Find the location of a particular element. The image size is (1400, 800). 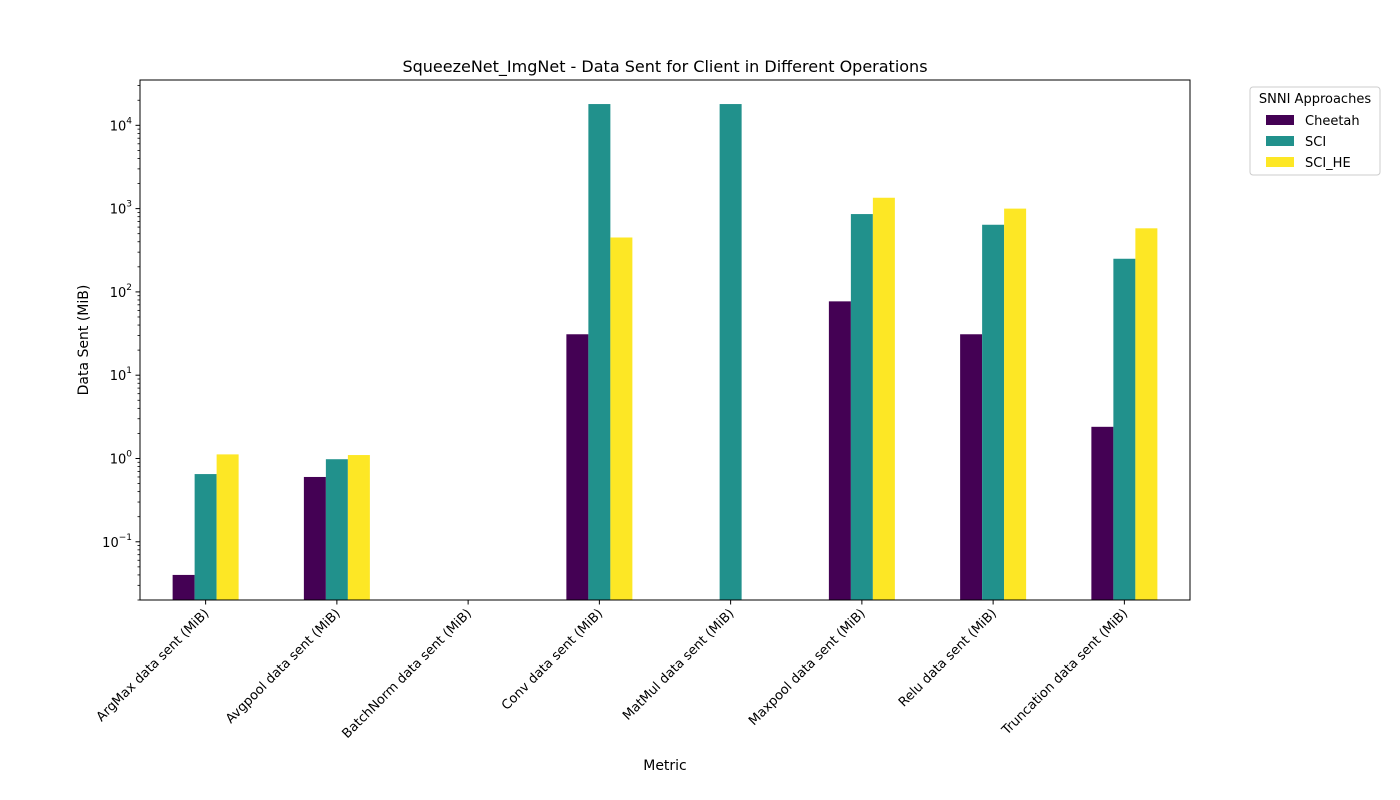

y-axis: 10⁻¹ 10⁰ 10¹ 10² 10³ 10⁴ is located at coordinates (121, 343).